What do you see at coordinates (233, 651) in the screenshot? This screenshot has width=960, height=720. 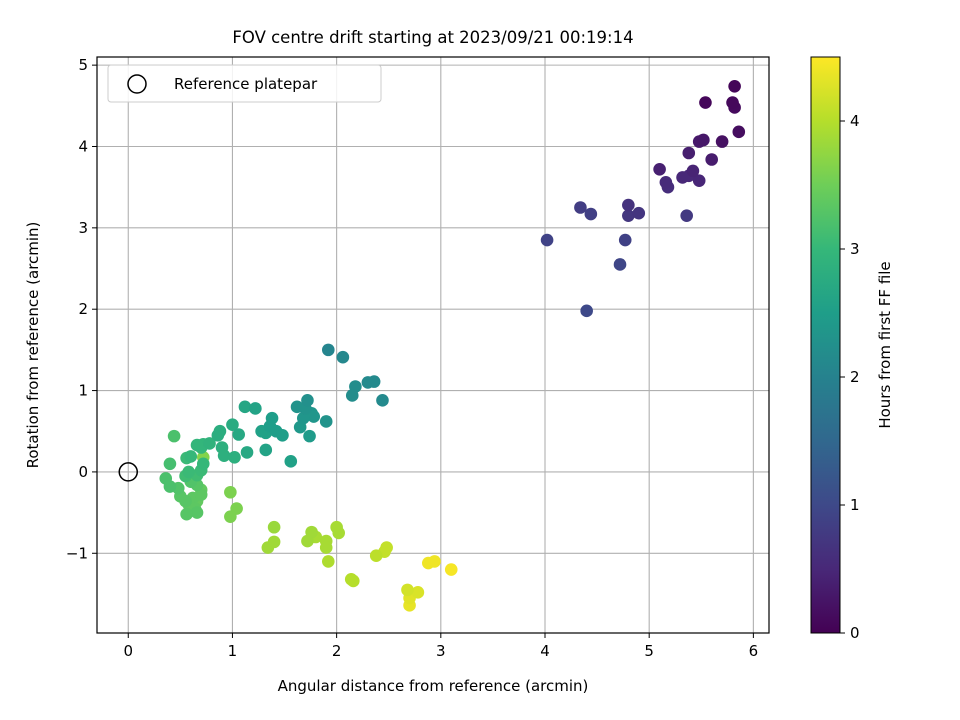 I see `x-tick-label: 1` at bounding box center [233, 651].